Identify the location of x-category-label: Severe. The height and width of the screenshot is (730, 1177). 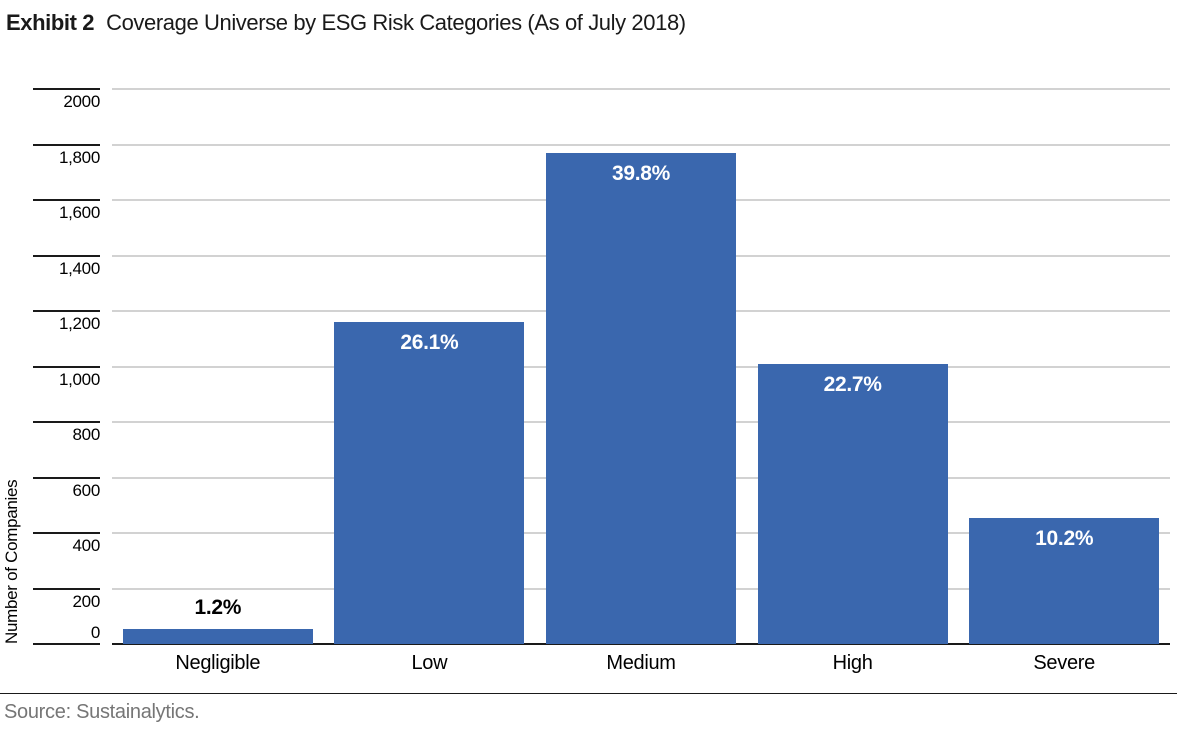
(1064, 663).